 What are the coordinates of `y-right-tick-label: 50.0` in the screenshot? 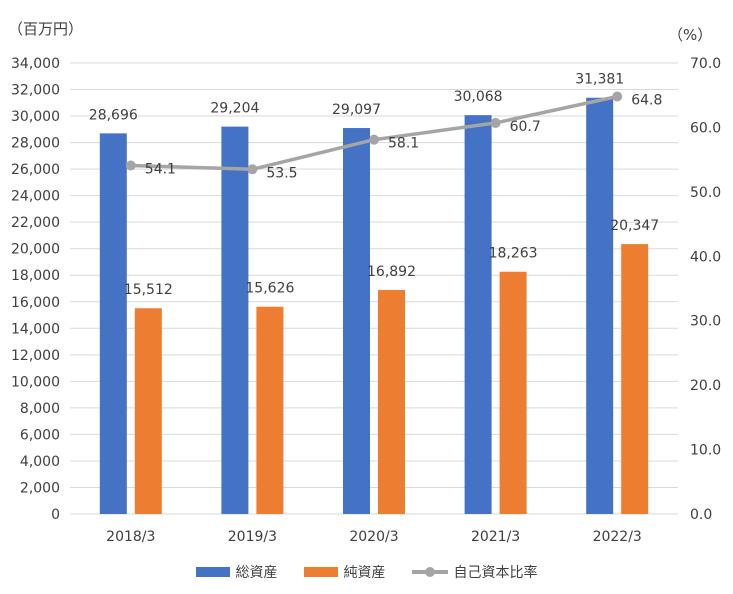 It's located at (705, 193).